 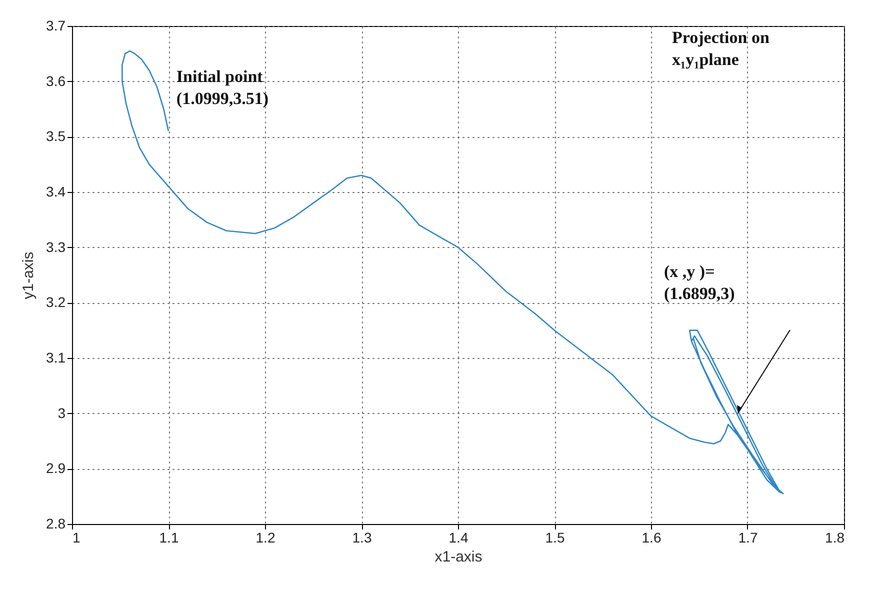 What do you see at coordinates (56, 192) in the screenshot?
I see `y-tick-label: 3.4` at bounding box center [56, 192].